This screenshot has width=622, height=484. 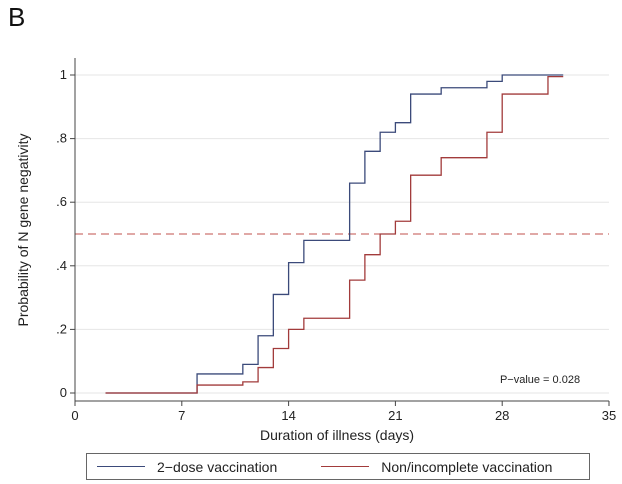 What do you see at coordinates (61, 328) in the screenshot?
I see `y-tick-label: .2` at bounding box center [61, 328].